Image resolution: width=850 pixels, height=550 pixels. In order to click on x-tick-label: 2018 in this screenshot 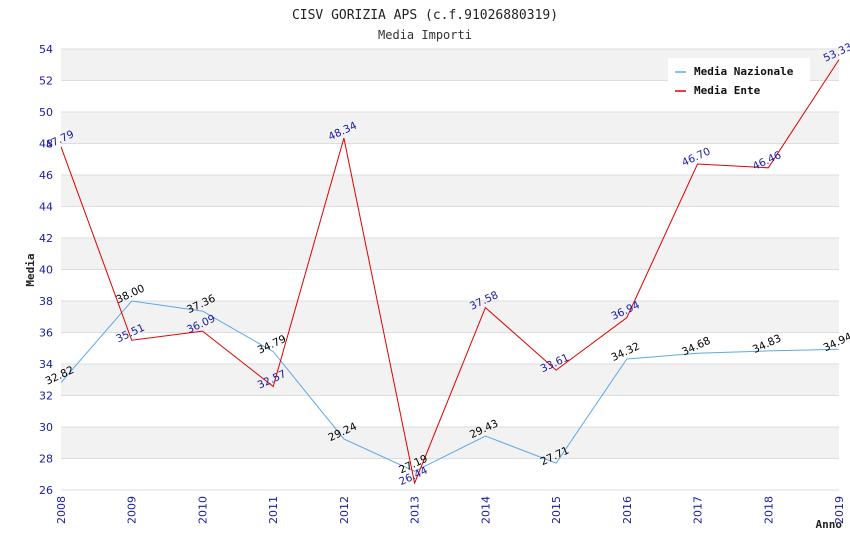, I will do `click(768, 510)`.